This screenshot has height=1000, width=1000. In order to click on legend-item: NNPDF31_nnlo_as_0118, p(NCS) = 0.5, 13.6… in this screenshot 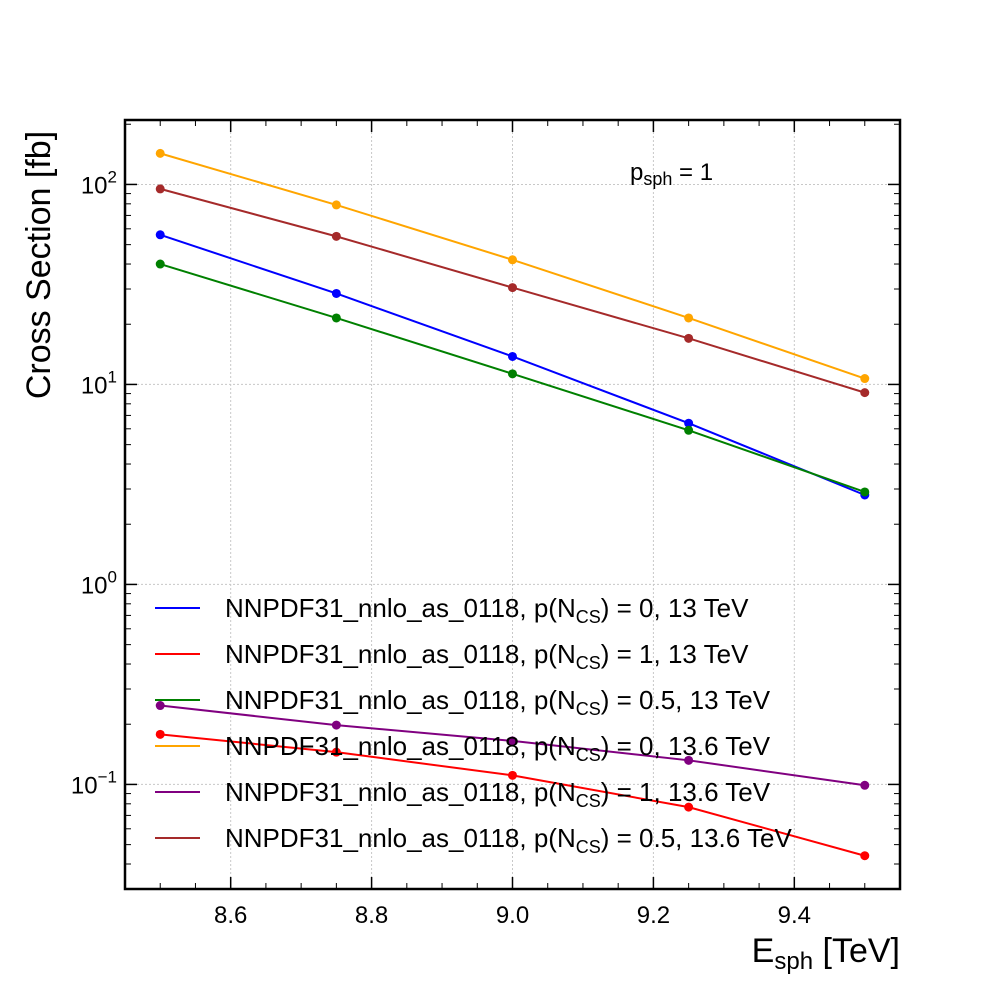, I will do `click(473, 840)`.